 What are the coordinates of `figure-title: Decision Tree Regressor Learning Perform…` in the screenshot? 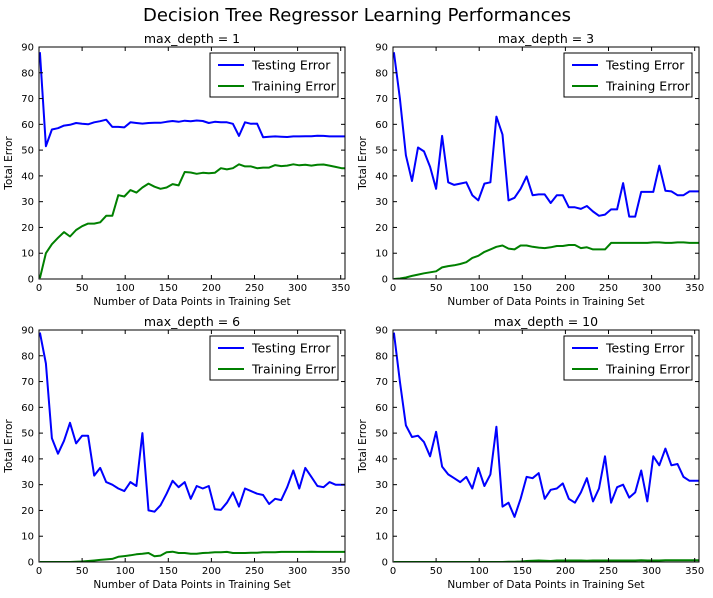 It's located at (357, 15).